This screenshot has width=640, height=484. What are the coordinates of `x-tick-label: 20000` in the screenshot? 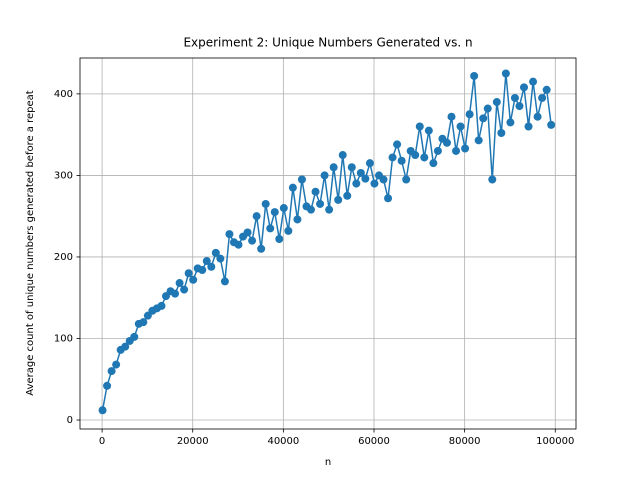 It's located at (193, 441).